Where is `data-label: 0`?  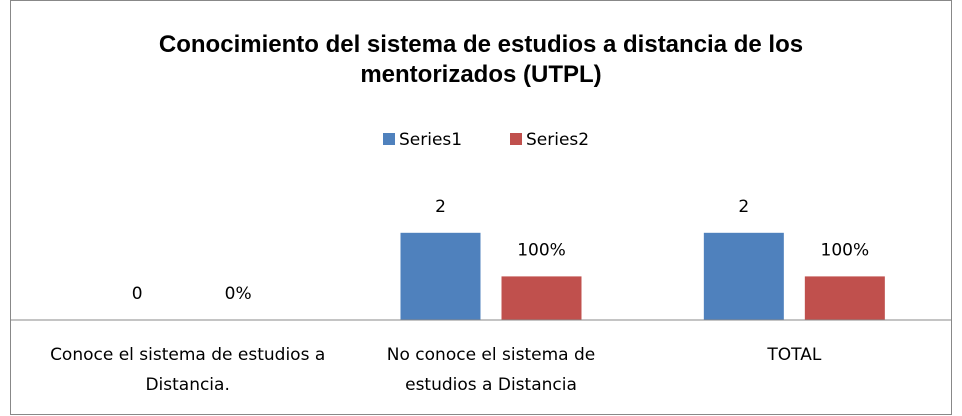 data-label: 0 is located at coordinates (137, 294).